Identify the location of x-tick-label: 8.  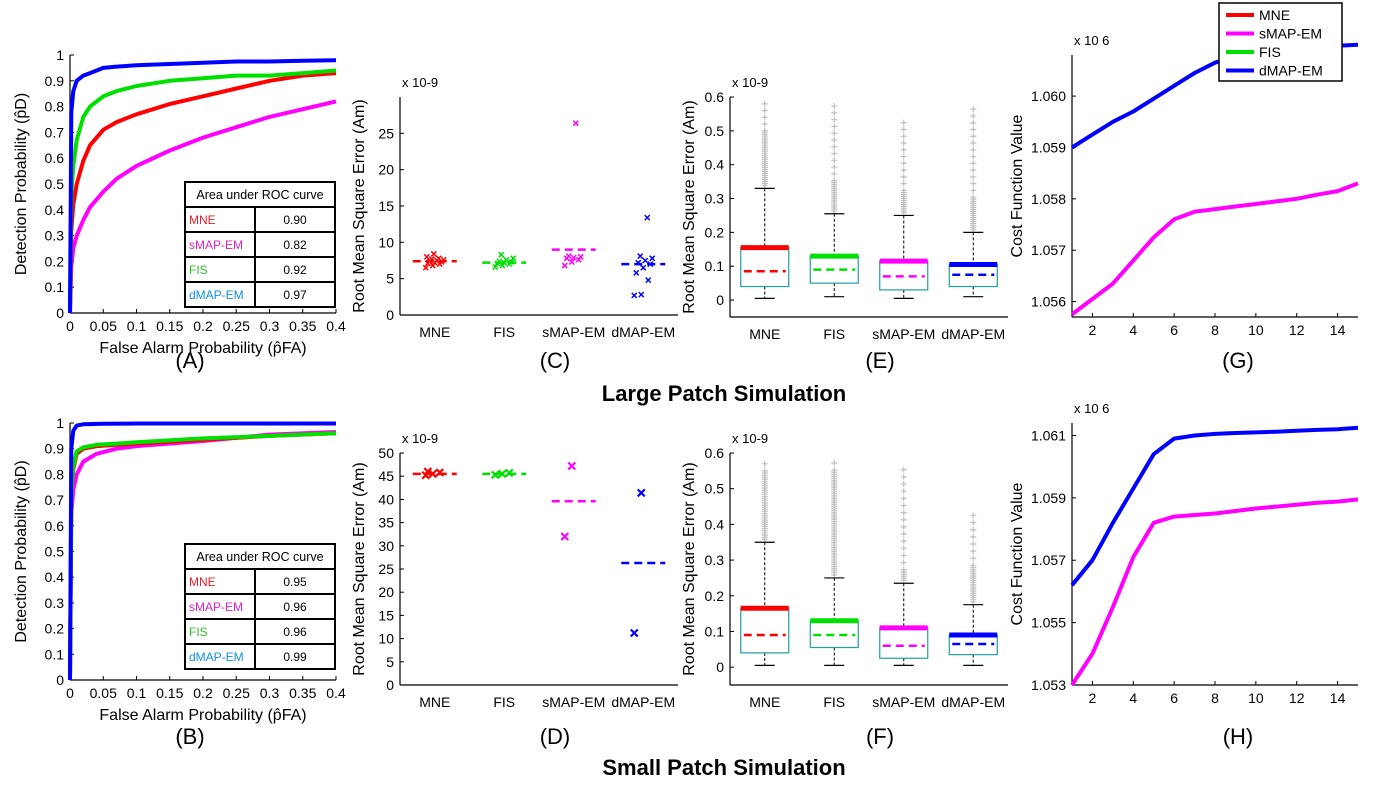
(1215, 698).